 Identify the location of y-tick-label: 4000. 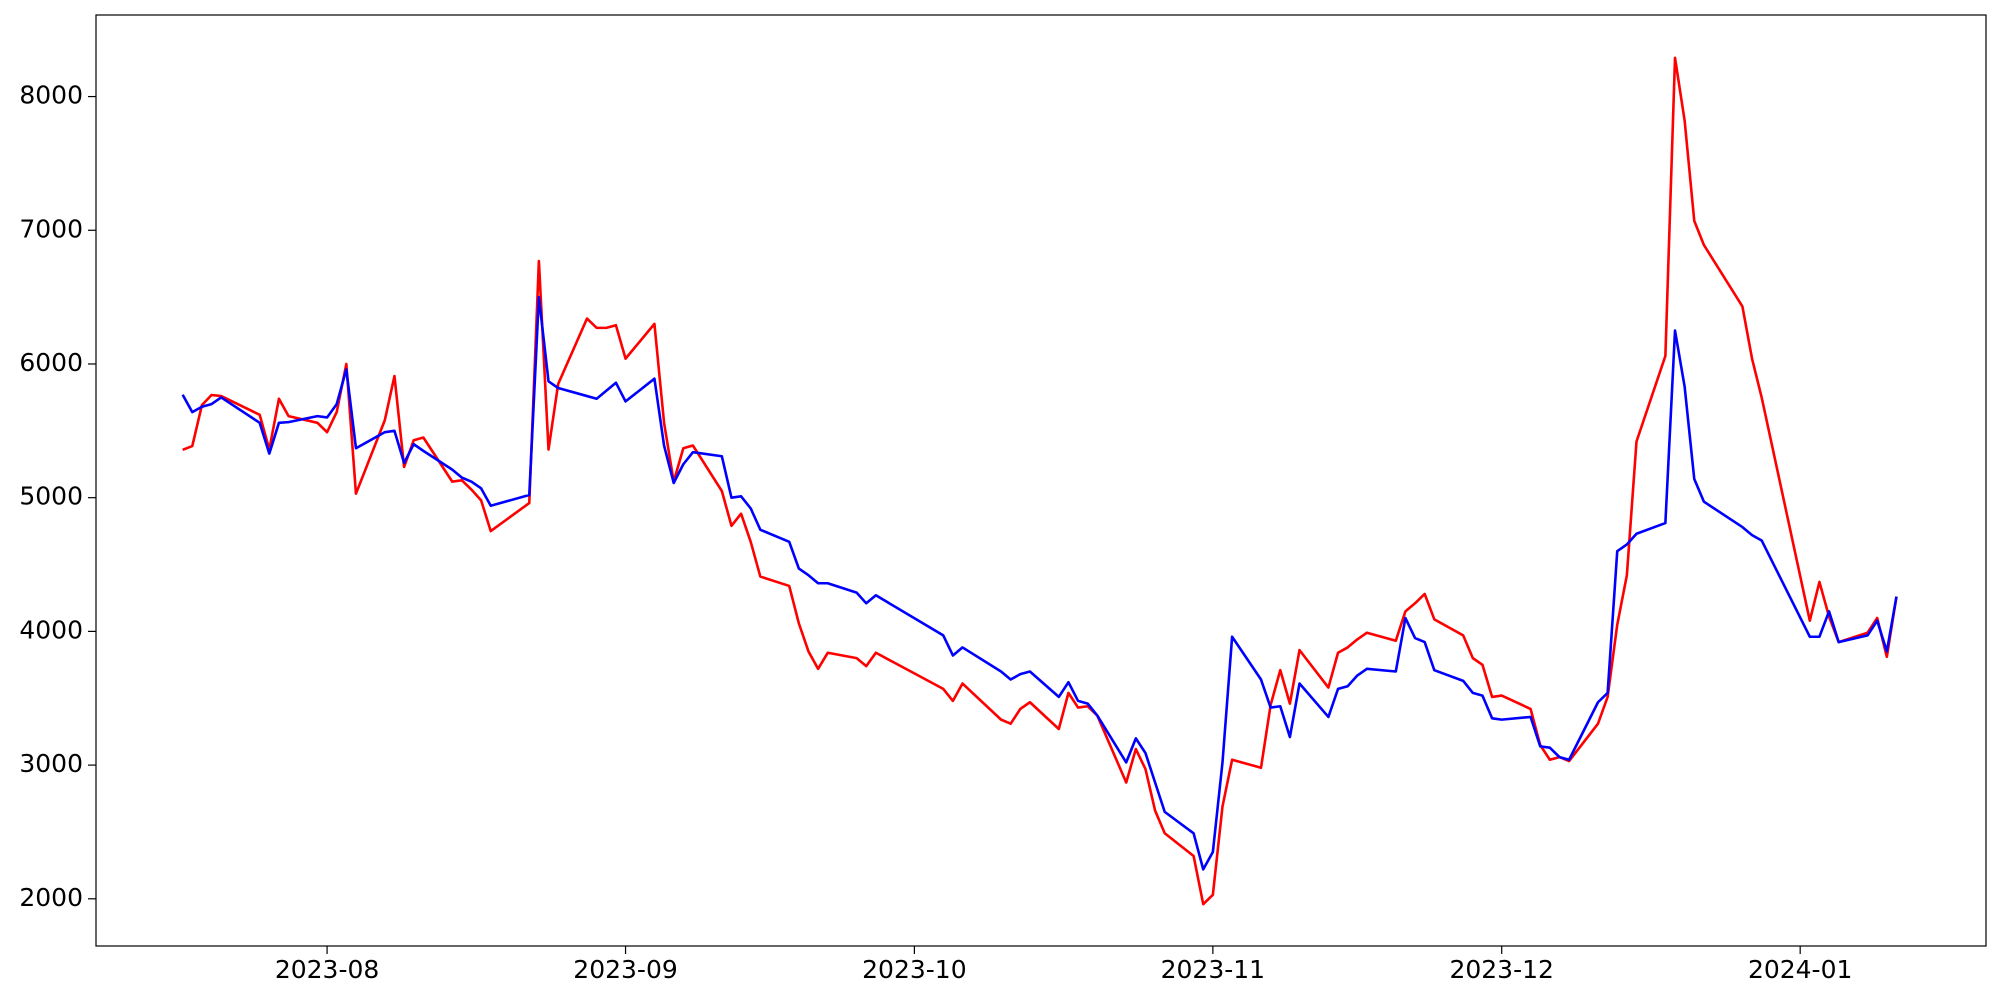
(51, 629).